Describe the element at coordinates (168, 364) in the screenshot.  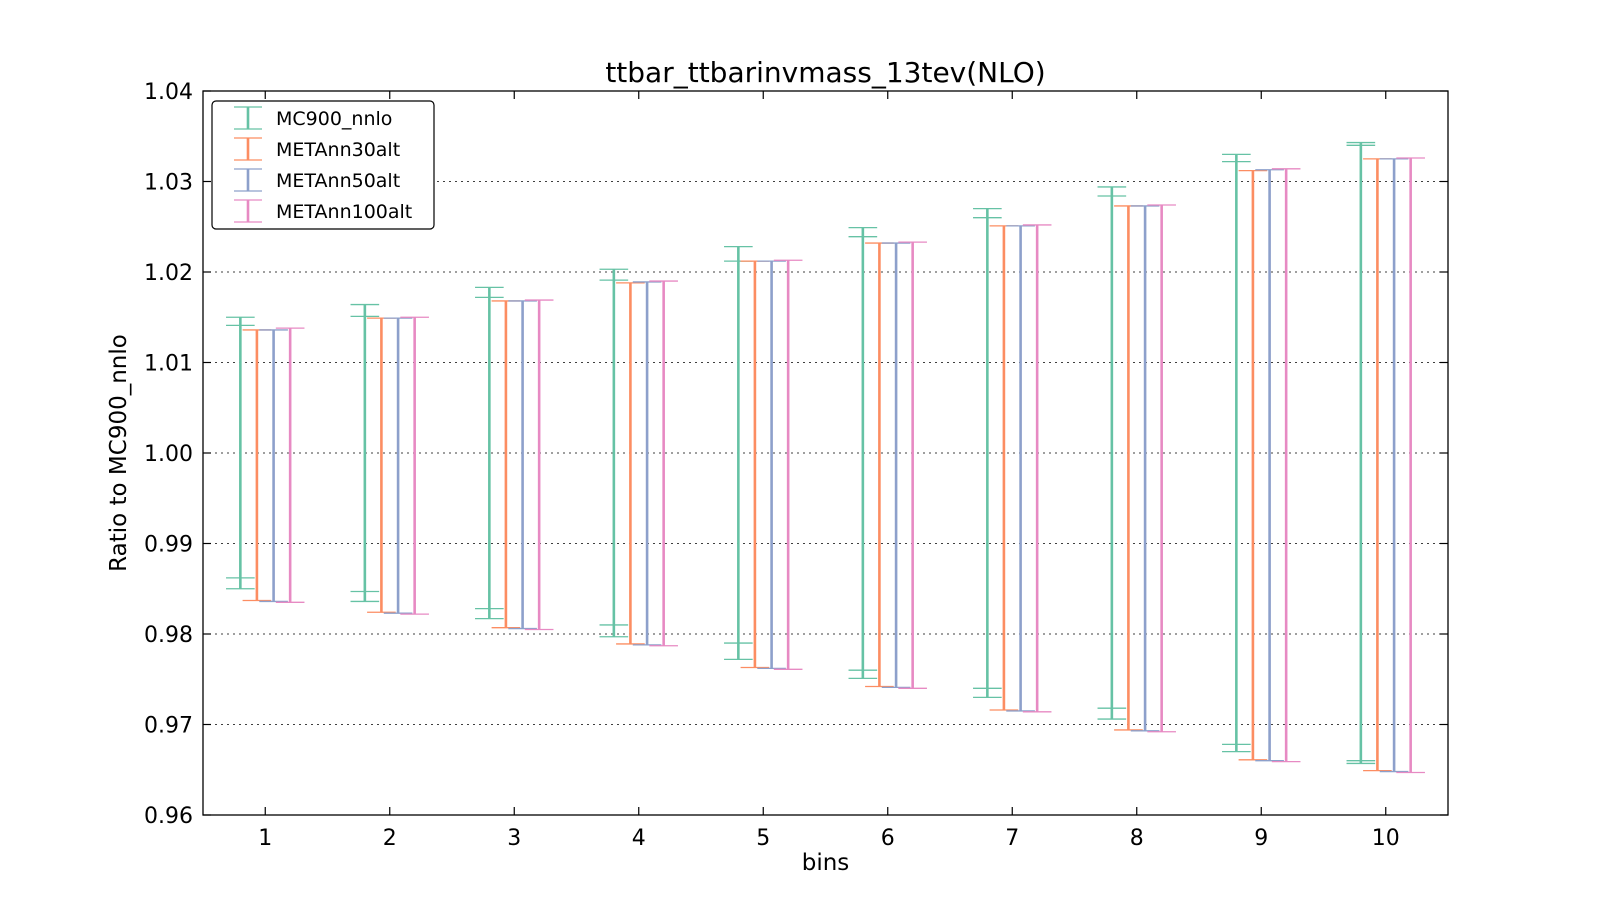
I see `y-tick-label: 1.01` at that location.